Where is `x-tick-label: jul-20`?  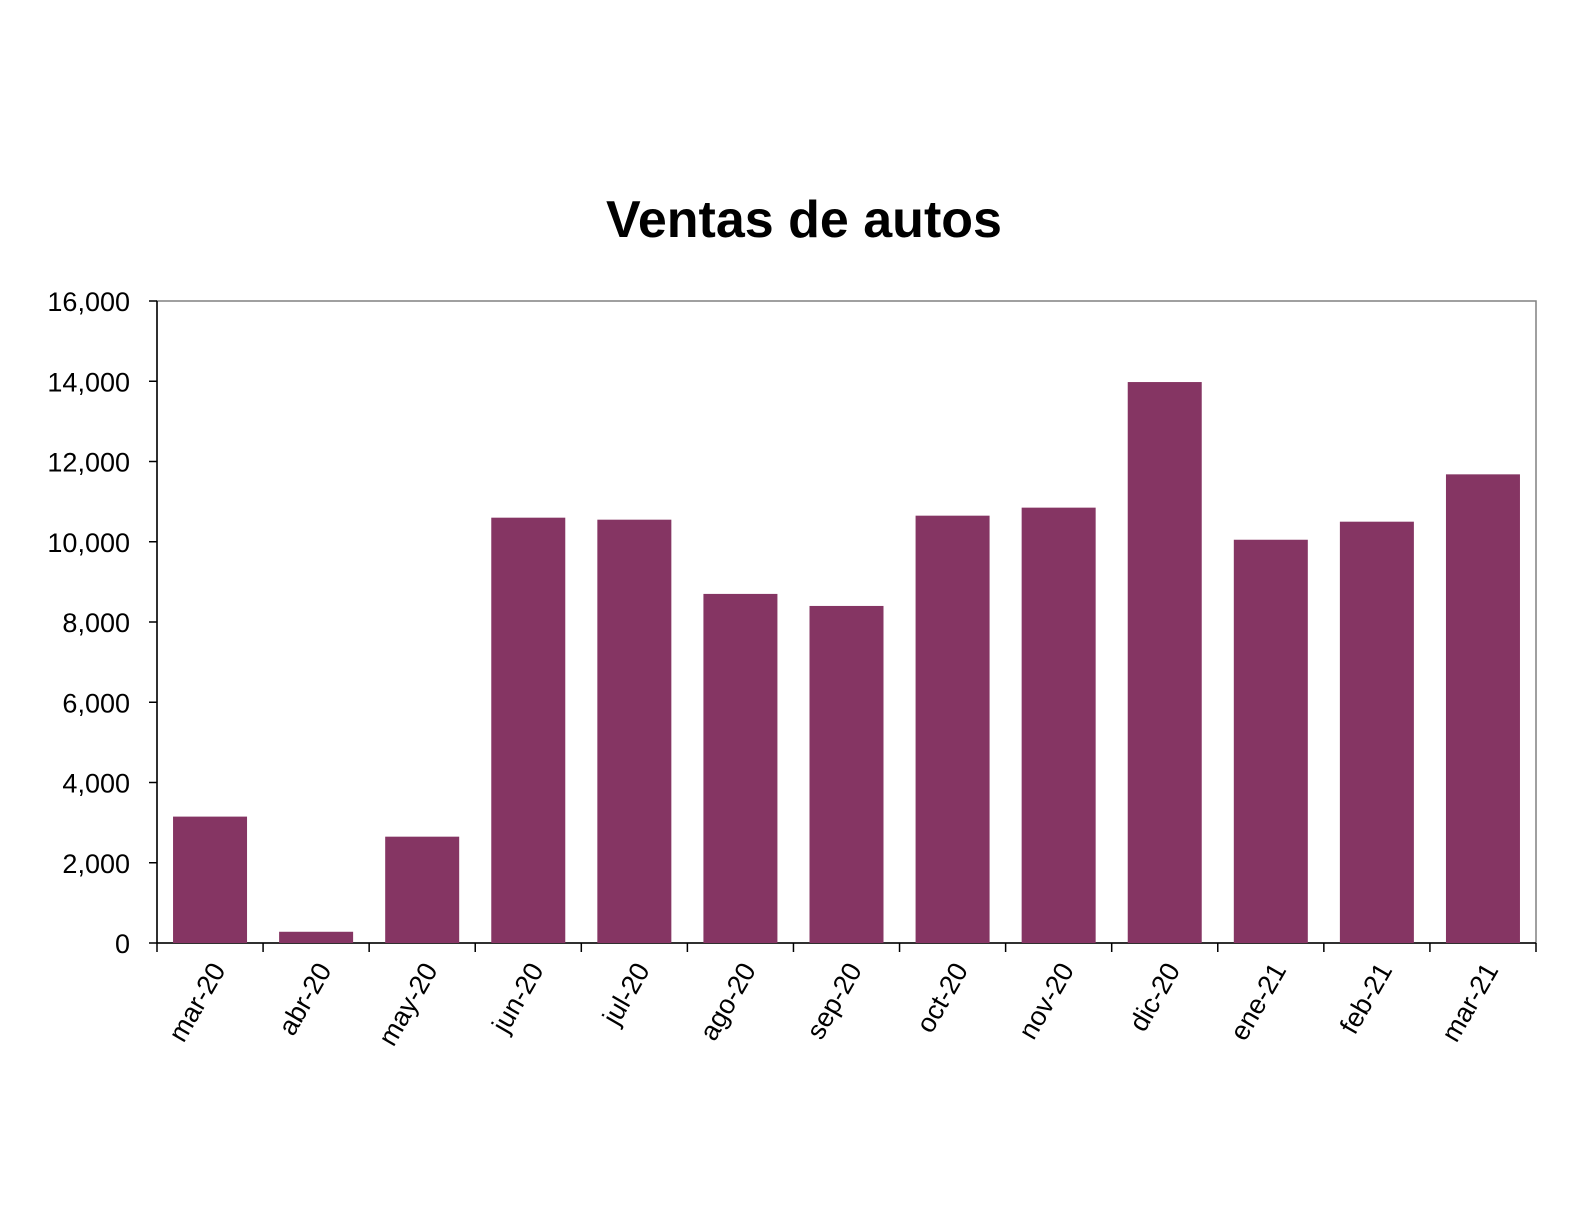 x-tick-label: jul-20 is located at coordinates (626, 994).